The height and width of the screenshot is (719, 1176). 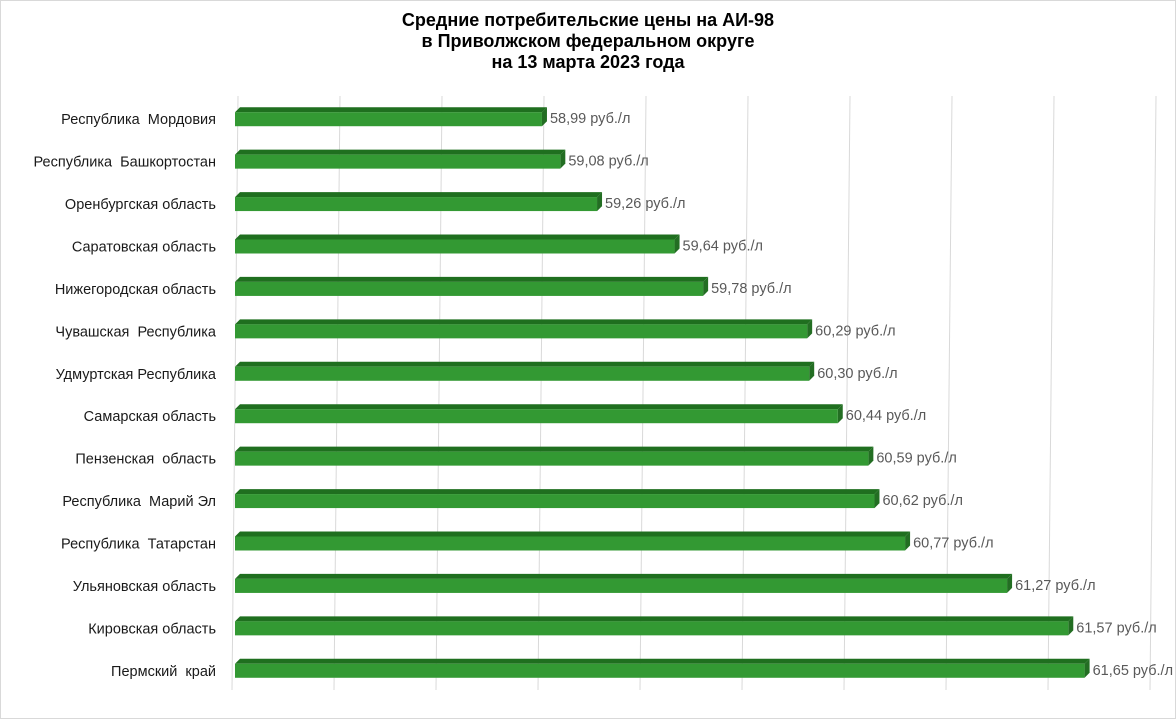 What do you see at coordinates (590, 119) in the screenshot?
I see `data-label: 58,99 руб./л` at bounding box center [590, 119].